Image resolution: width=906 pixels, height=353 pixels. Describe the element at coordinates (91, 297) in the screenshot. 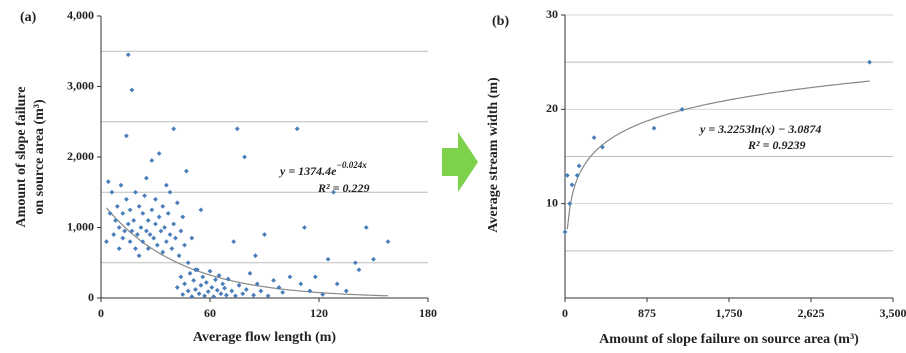

I see `y-tick-label: 0` at that location.